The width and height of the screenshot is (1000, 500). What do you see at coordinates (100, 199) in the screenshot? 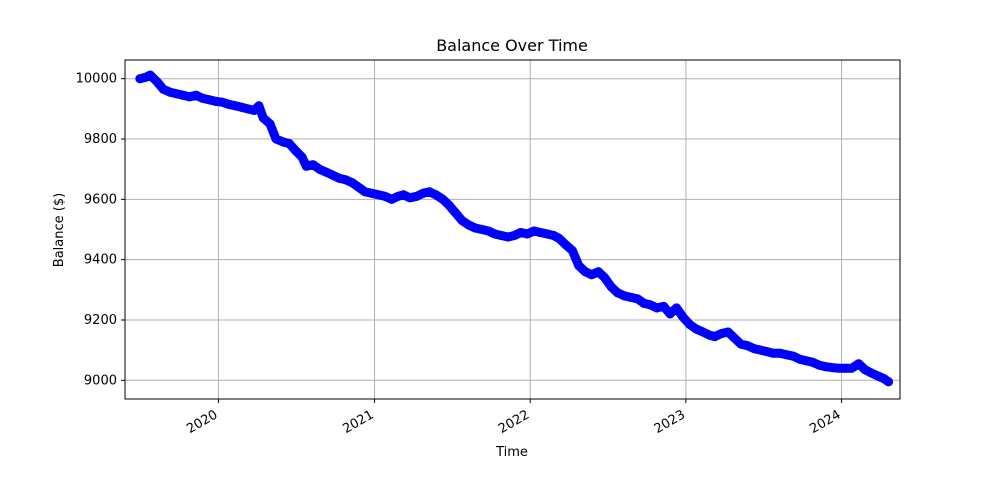
I see `y-tick-label: 9600` at bounding box center [100, 199].